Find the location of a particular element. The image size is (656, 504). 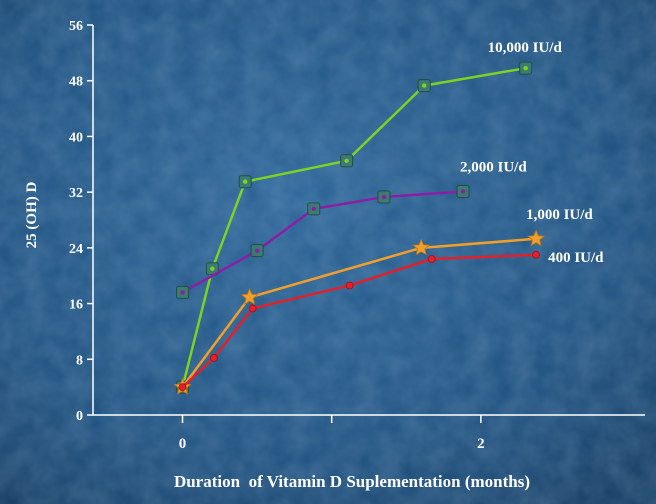

y-tick-label: 0 is located at coordinates (79, 416).